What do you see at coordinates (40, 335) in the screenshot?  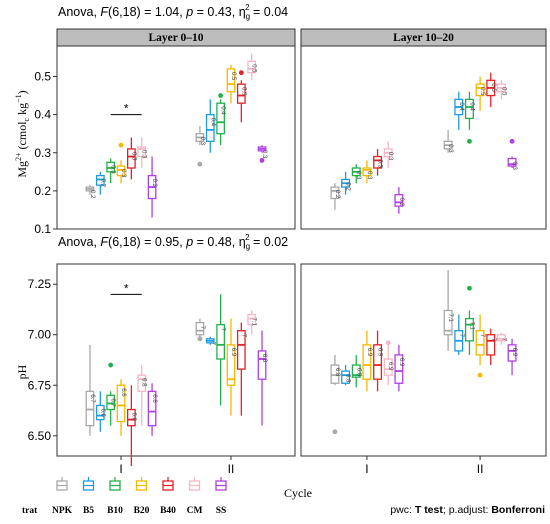 I see `y-tick-label: 7.00` at bounding box center [40, 335].